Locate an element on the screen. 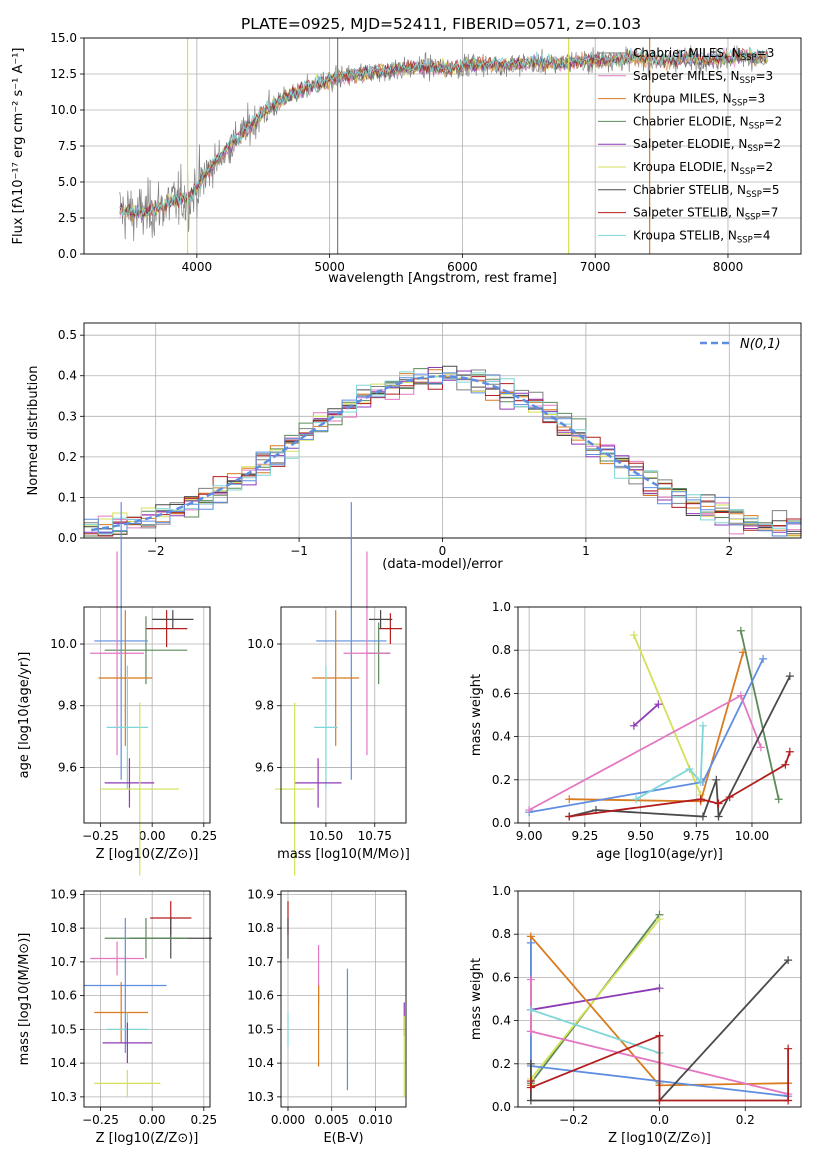 This screenshot has height=1170, width=819. x-tick-label: 6000 is located at coordinates (462, 267).